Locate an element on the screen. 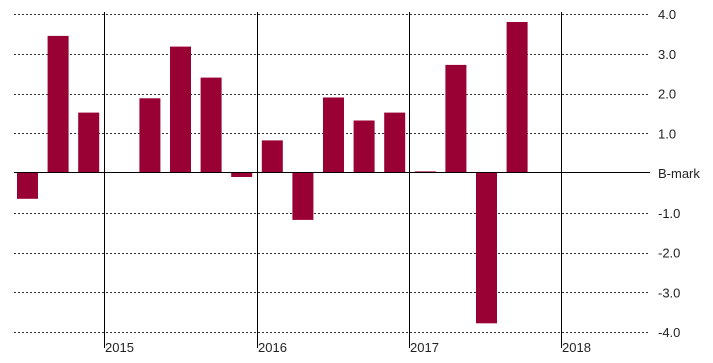 The image size is (713, 363). y-tick-label: 2.0 is located at coordinates (667, 94).